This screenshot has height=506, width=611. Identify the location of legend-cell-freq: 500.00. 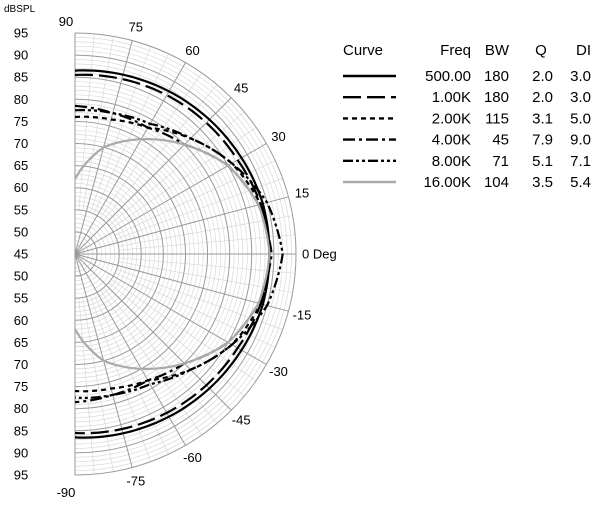
(448, 76).